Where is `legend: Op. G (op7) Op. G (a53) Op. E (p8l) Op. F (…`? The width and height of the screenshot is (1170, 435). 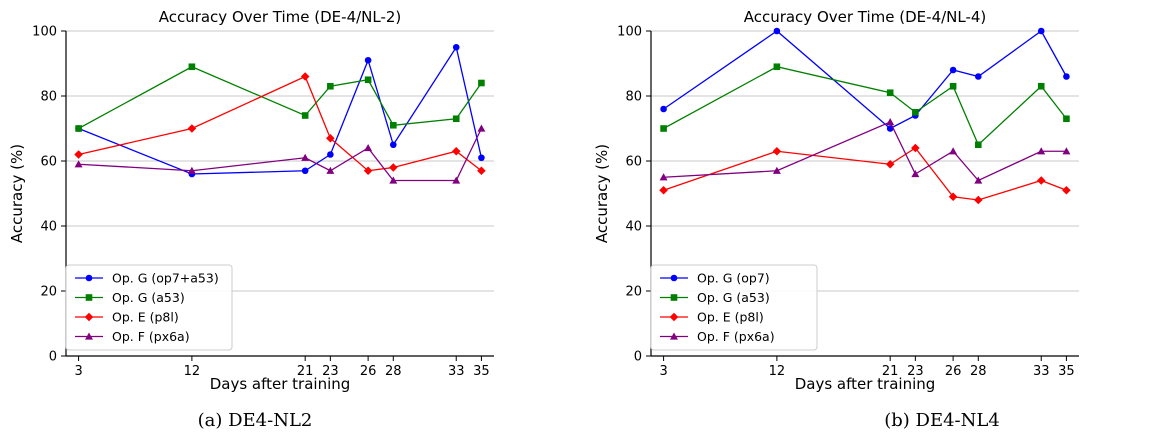
legend: Op. G (op7) Op. G (a53) Op. E (p8l) Op. F (… is located at coordinates (734, 307).